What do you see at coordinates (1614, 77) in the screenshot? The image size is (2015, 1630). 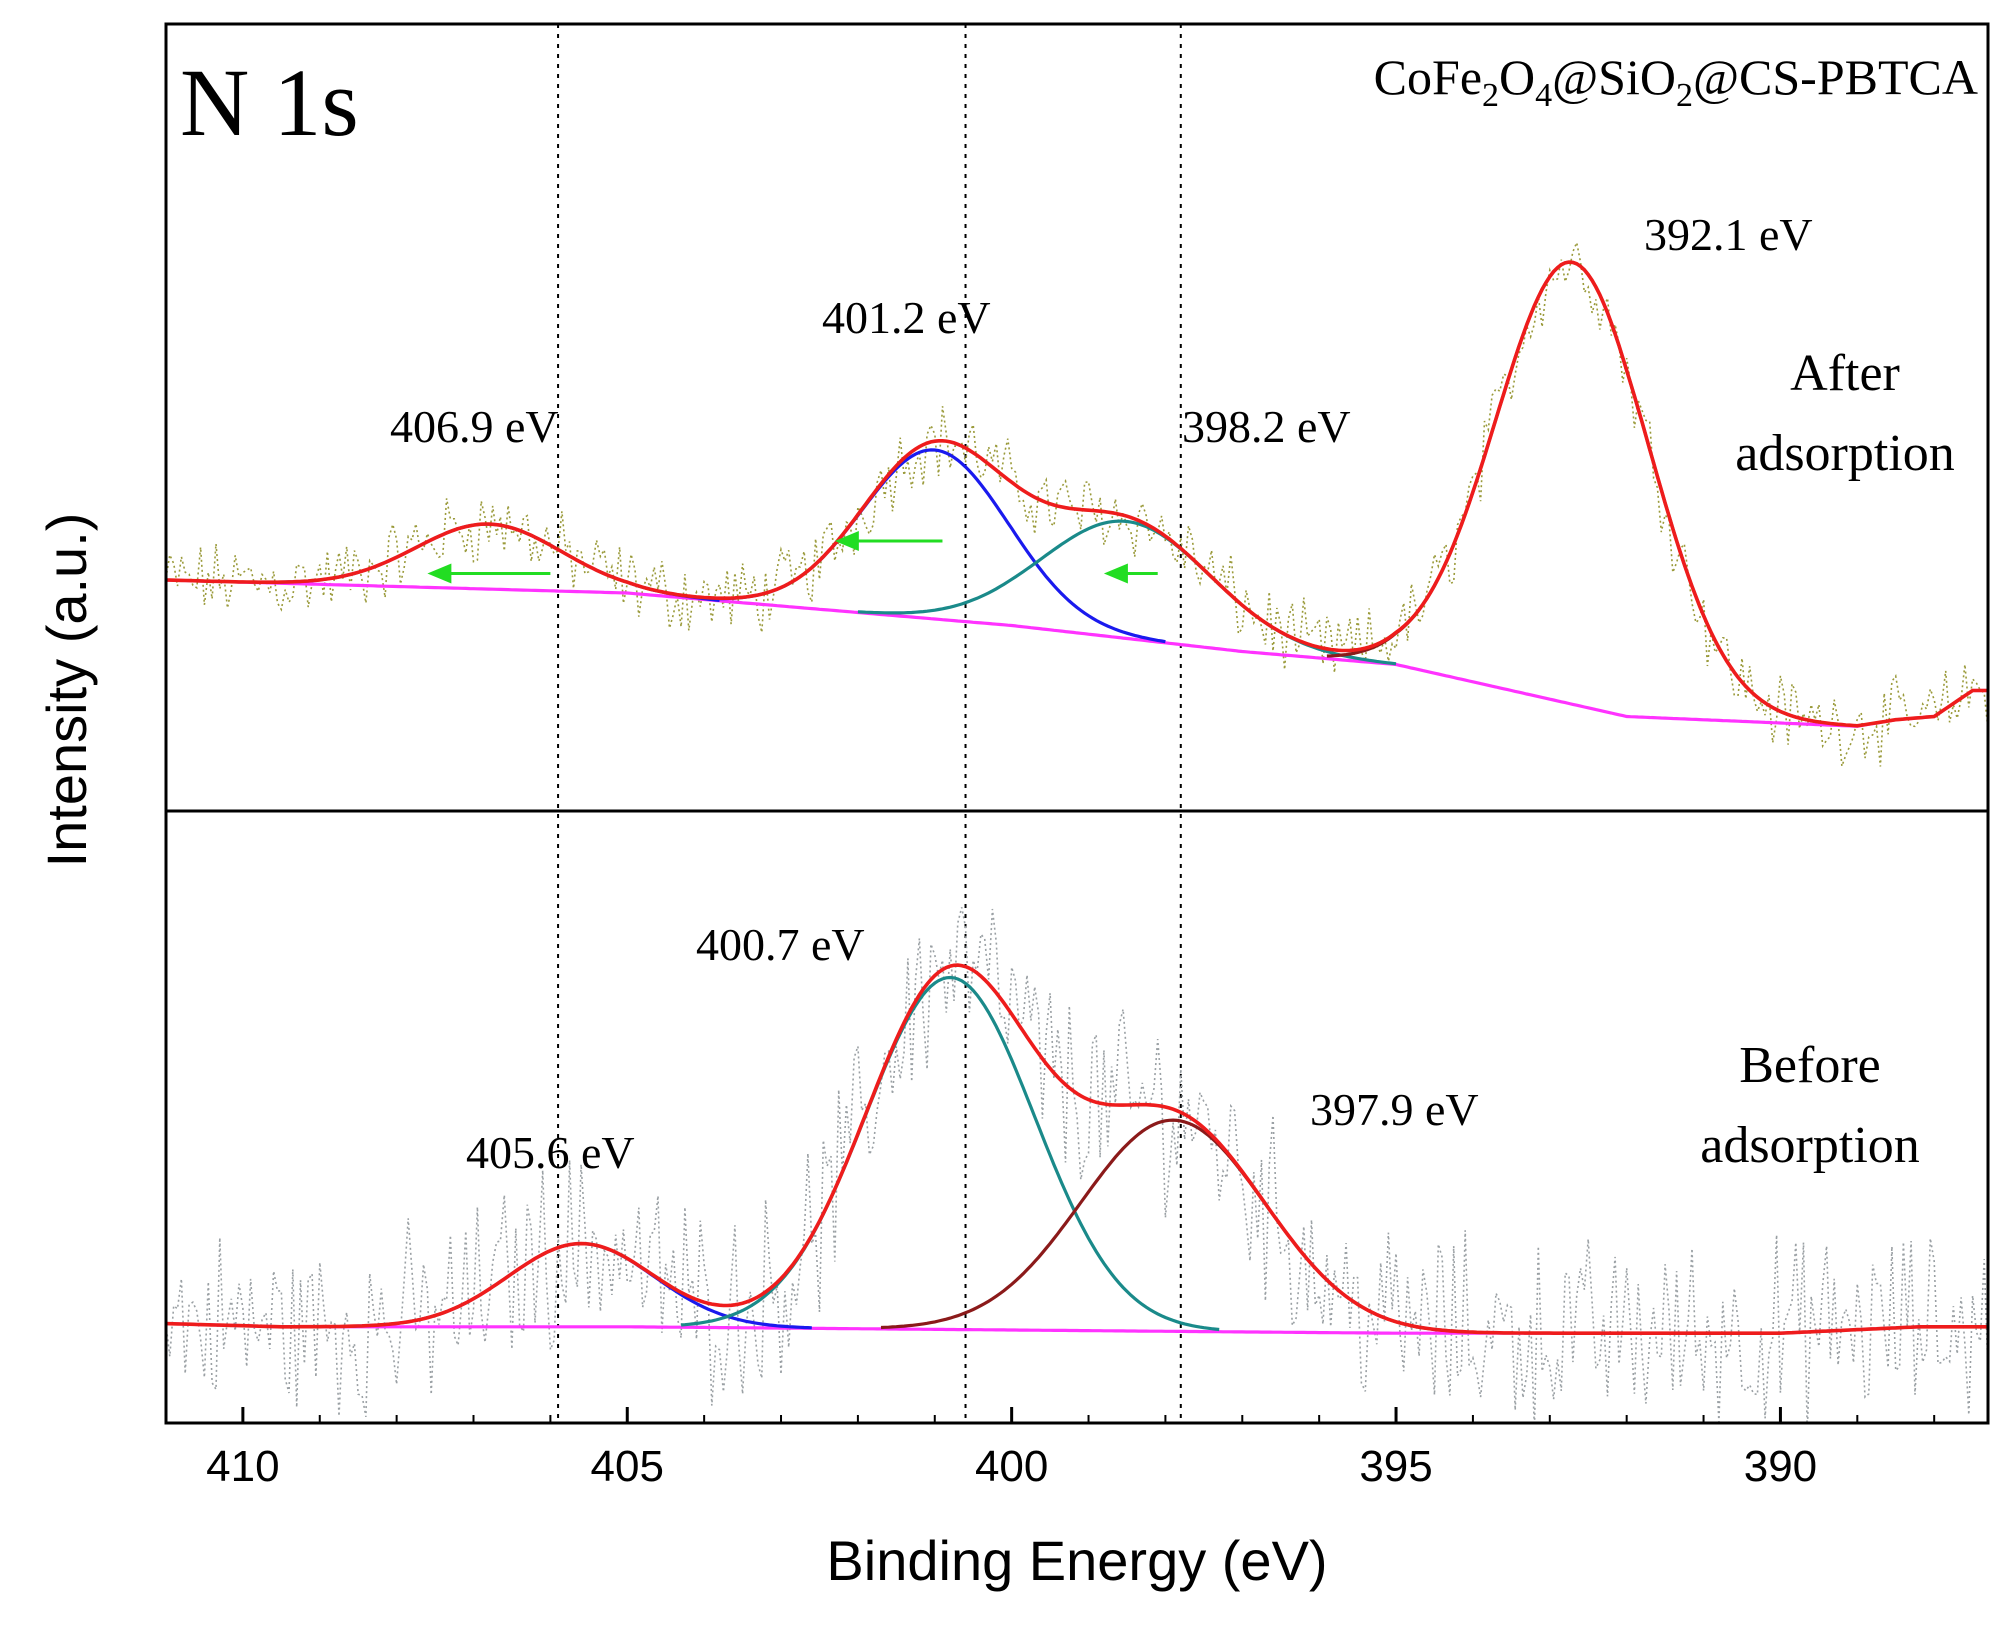 I see `title-part-3: @SiO` at bounding box center [1614, 77].